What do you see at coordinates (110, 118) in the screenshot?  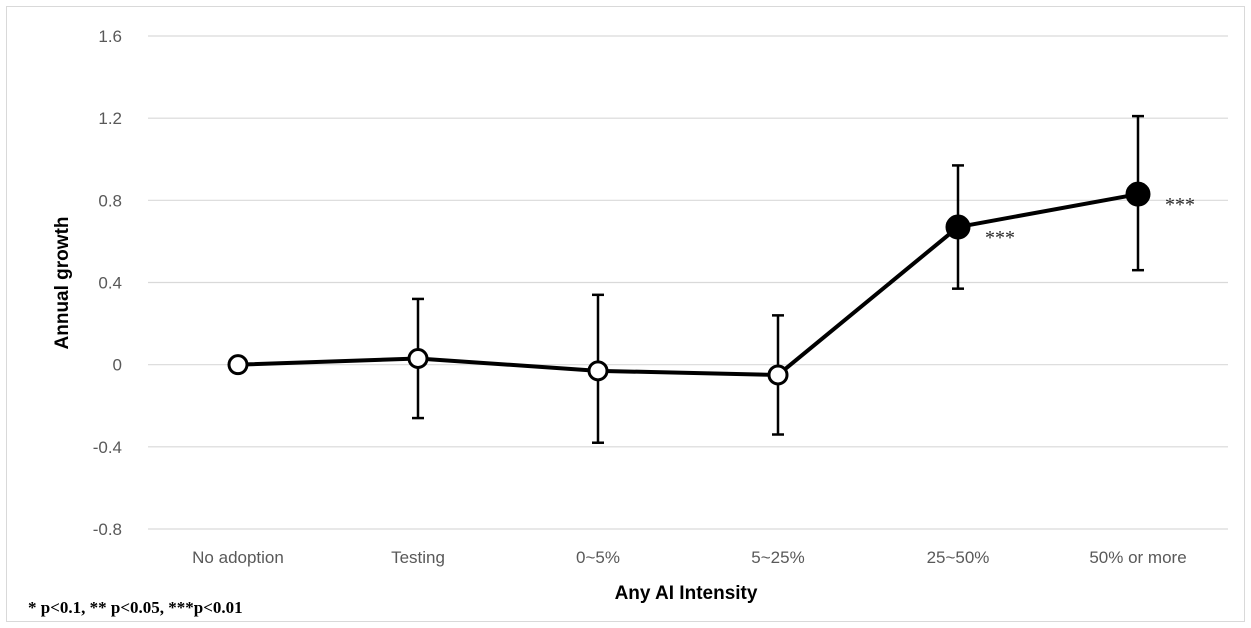 I see `y-tick-label: 1.2` at bounding box center [110, 118].